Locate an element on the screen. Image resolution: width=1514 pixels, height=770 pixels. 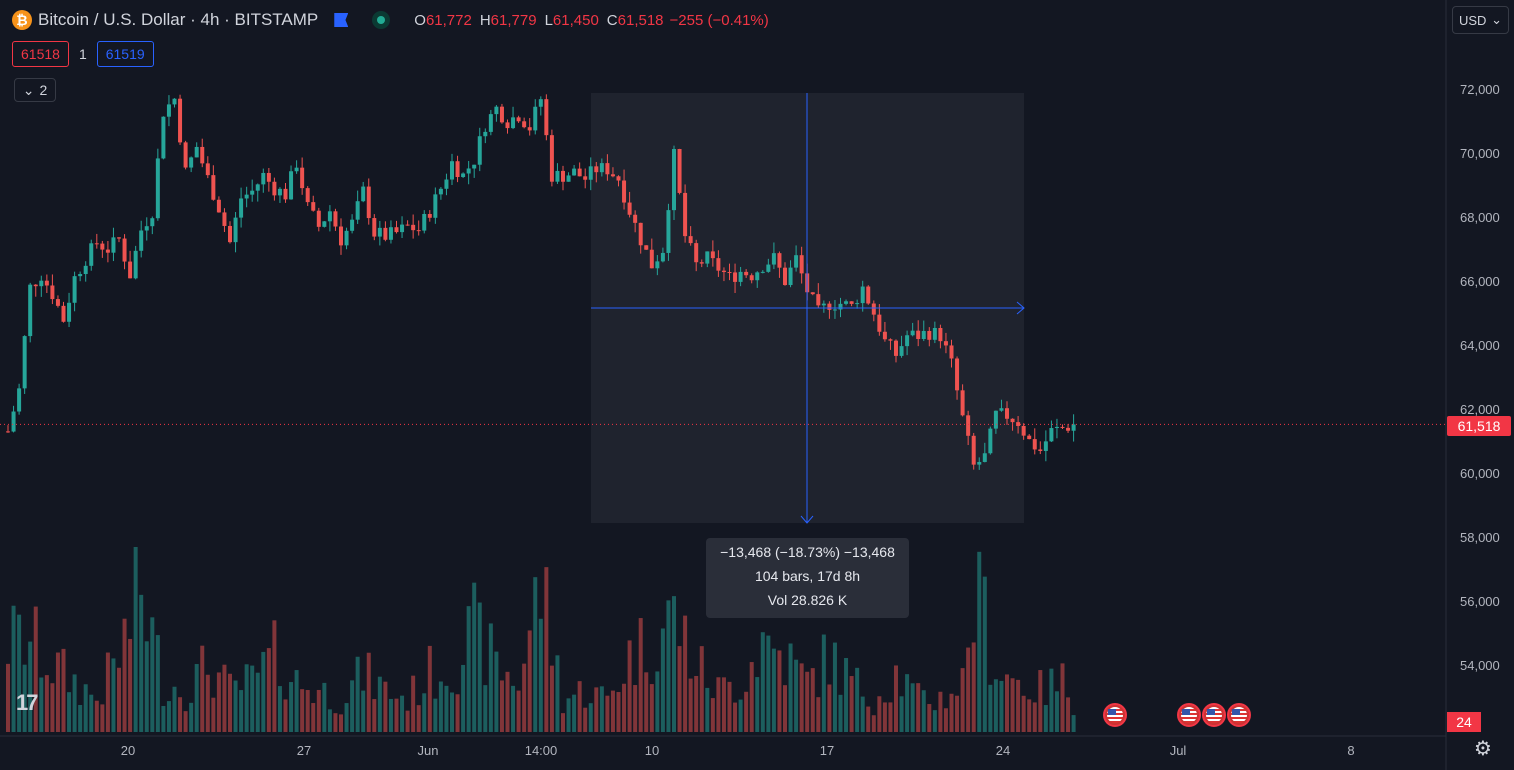
price-tick-label: 58,000 is located at coordinates (1480, 537).